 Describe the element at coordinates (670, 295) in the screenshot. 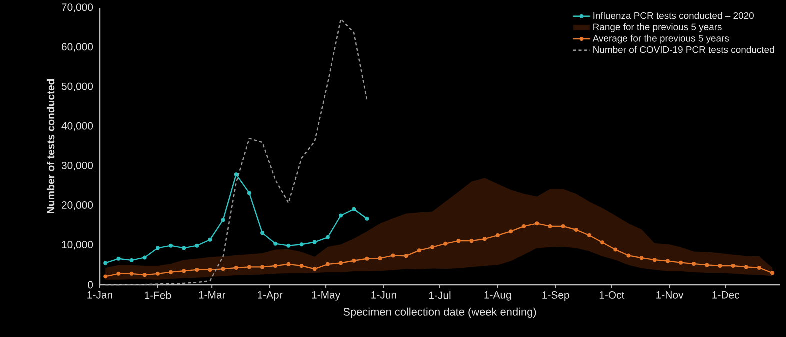

I see `x-tick-label: 1-Nov` at that location.